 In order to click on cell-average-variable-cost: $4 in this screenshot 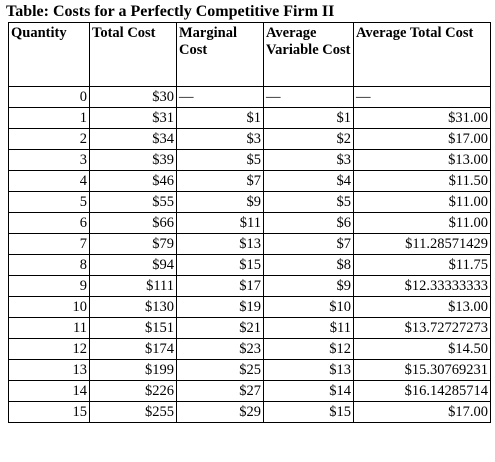, I will do `click(308, 181)`.